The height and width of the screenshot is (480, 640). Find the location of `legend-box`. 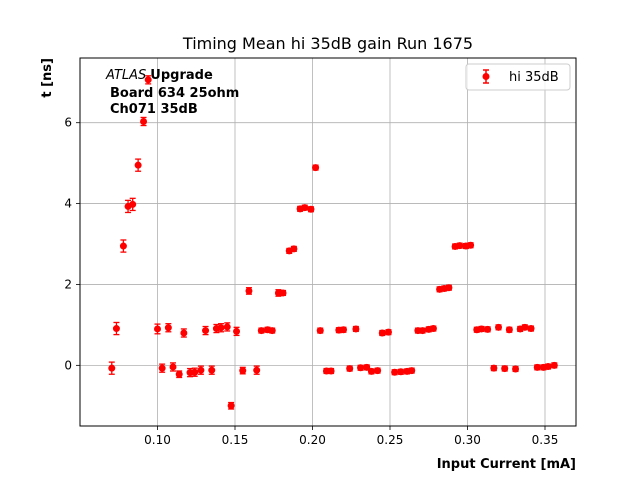

legend-box is located at coordinates (518, 77).